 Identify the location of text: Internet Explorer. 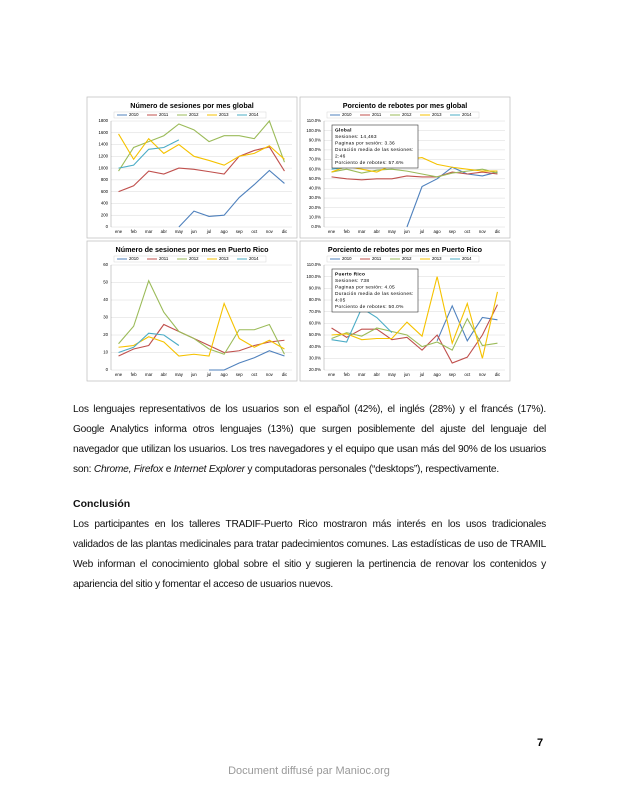
(209, 469).